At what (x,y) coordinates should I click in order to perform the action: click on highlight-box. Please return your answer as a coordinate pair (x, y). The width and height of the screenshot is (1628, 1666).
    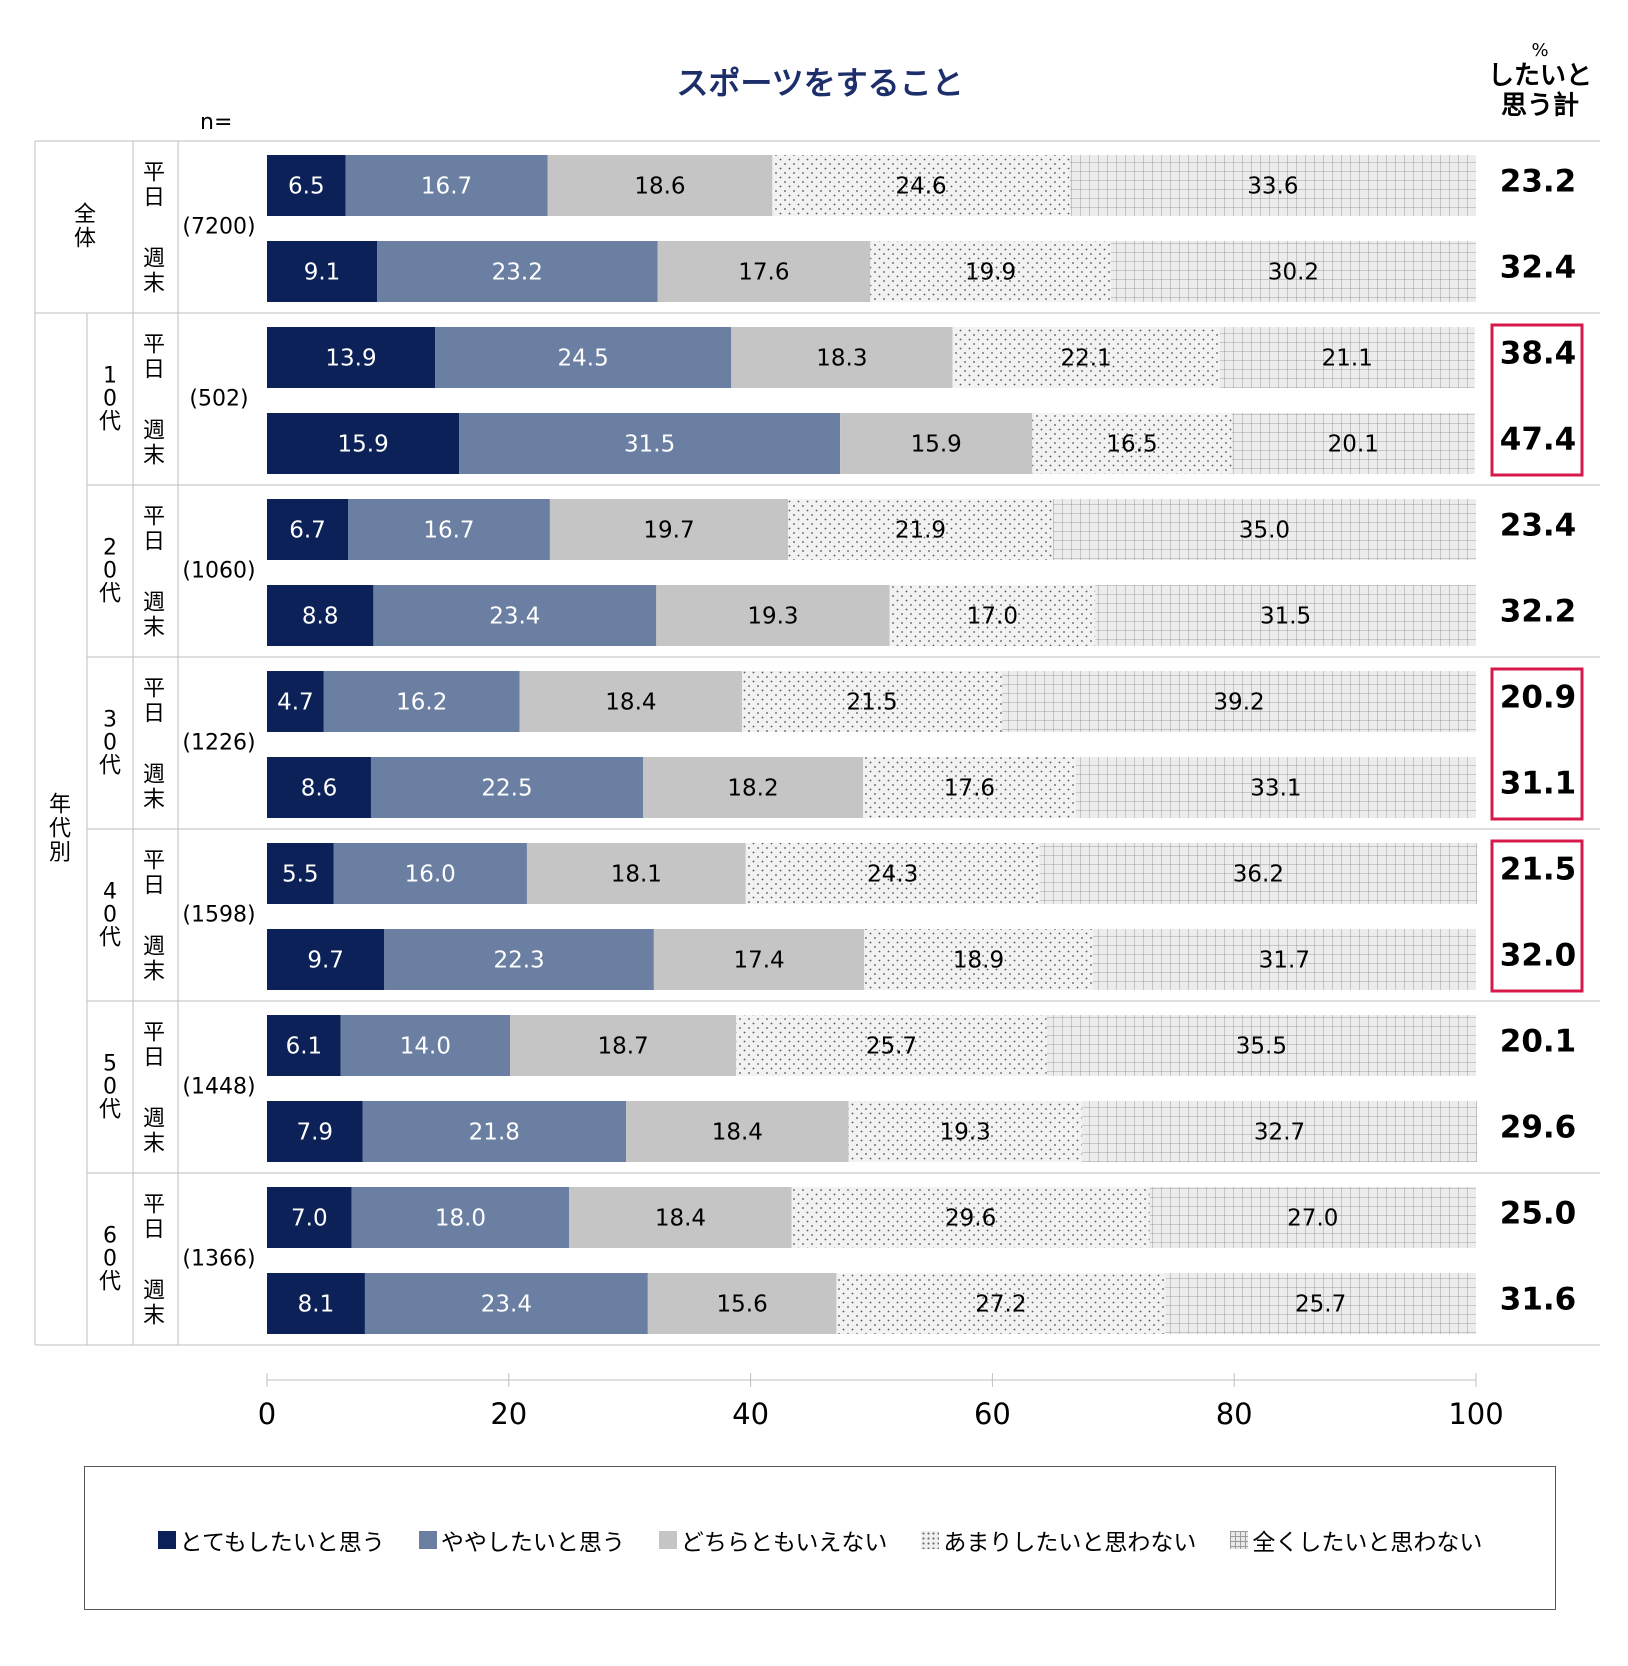
    Looking at the image, I should click on (1537, 400).